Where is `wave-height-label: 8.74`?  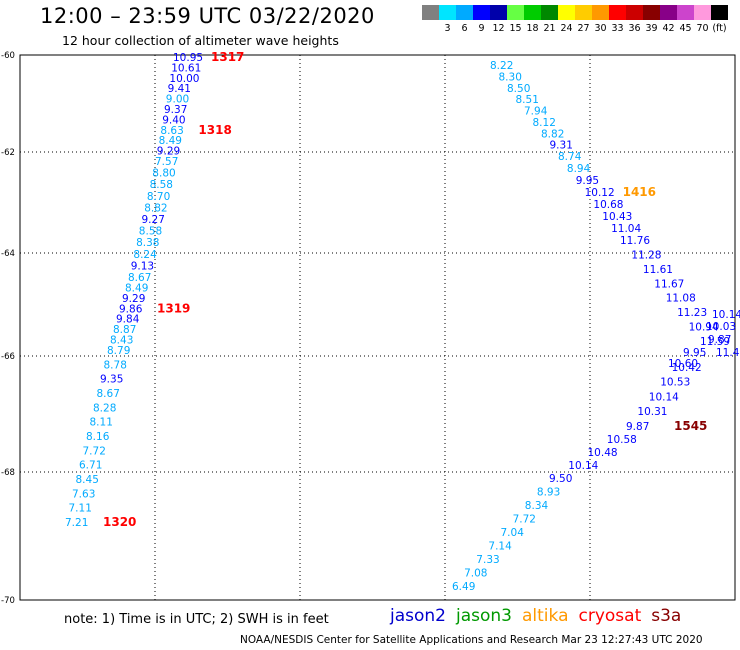 wave-height-label: 8.74 is located at coordinates (570, 157).